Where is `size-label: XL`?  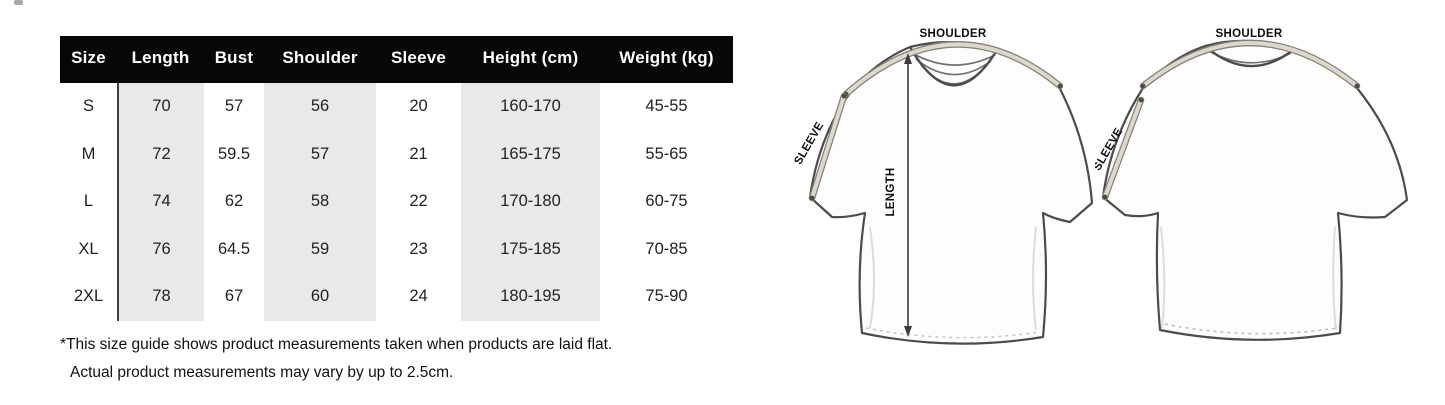 size-label: XL is located at coordinates (88, 248).